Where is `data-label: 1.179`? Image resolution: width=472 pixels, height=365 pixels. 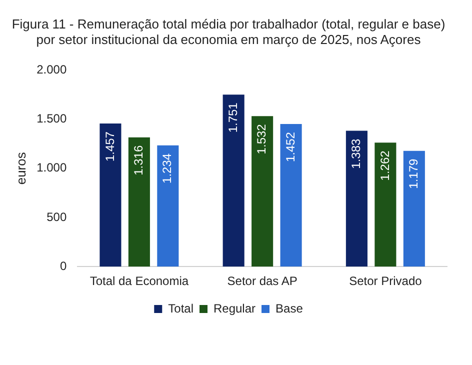
data-label: 1.179 is located at coordinates (413, 173).